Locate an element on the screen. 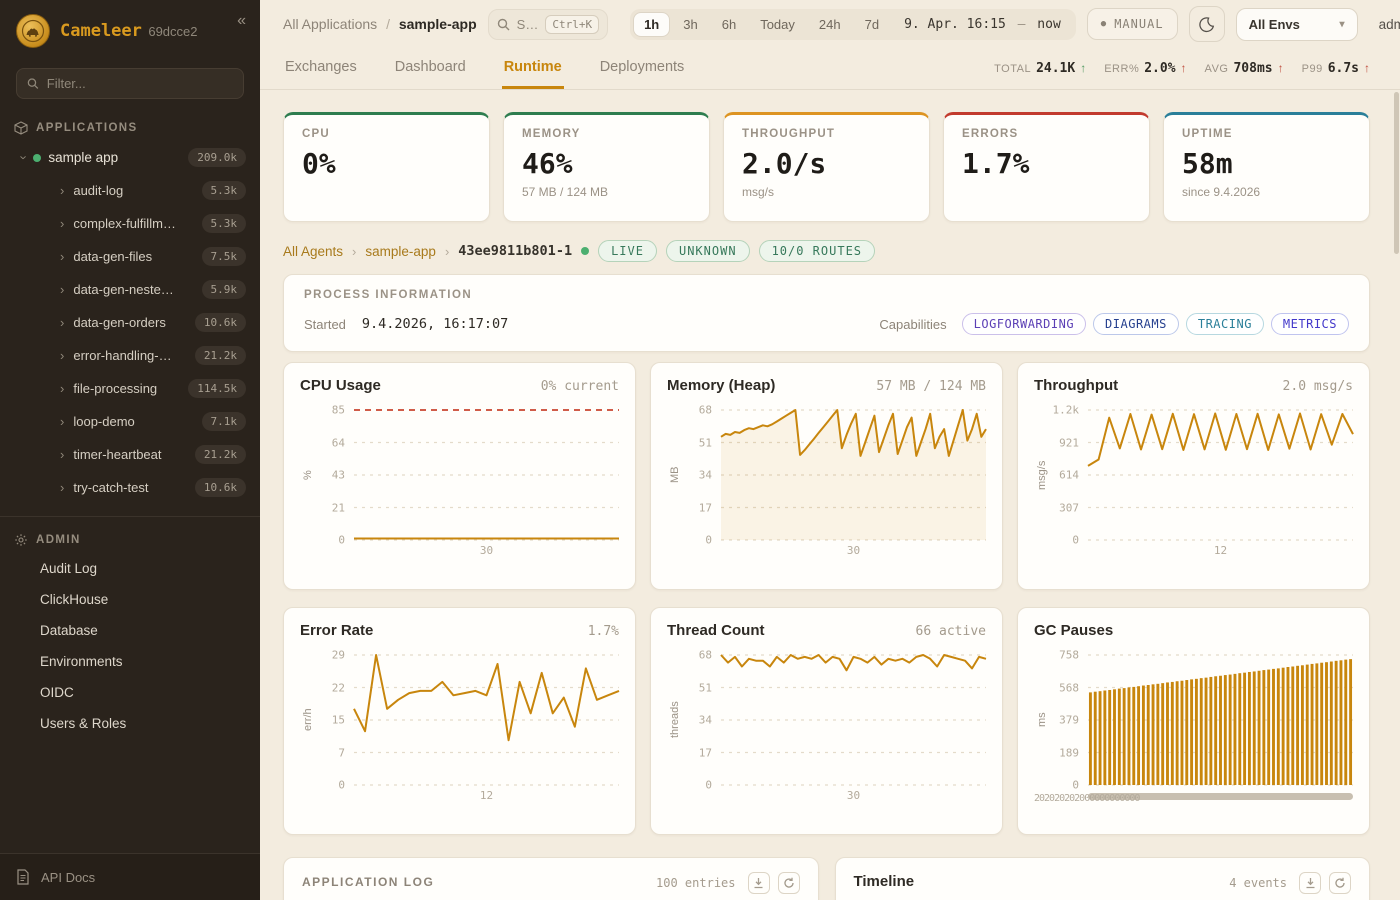  app-status-dot is located at coordinates (37, 157).